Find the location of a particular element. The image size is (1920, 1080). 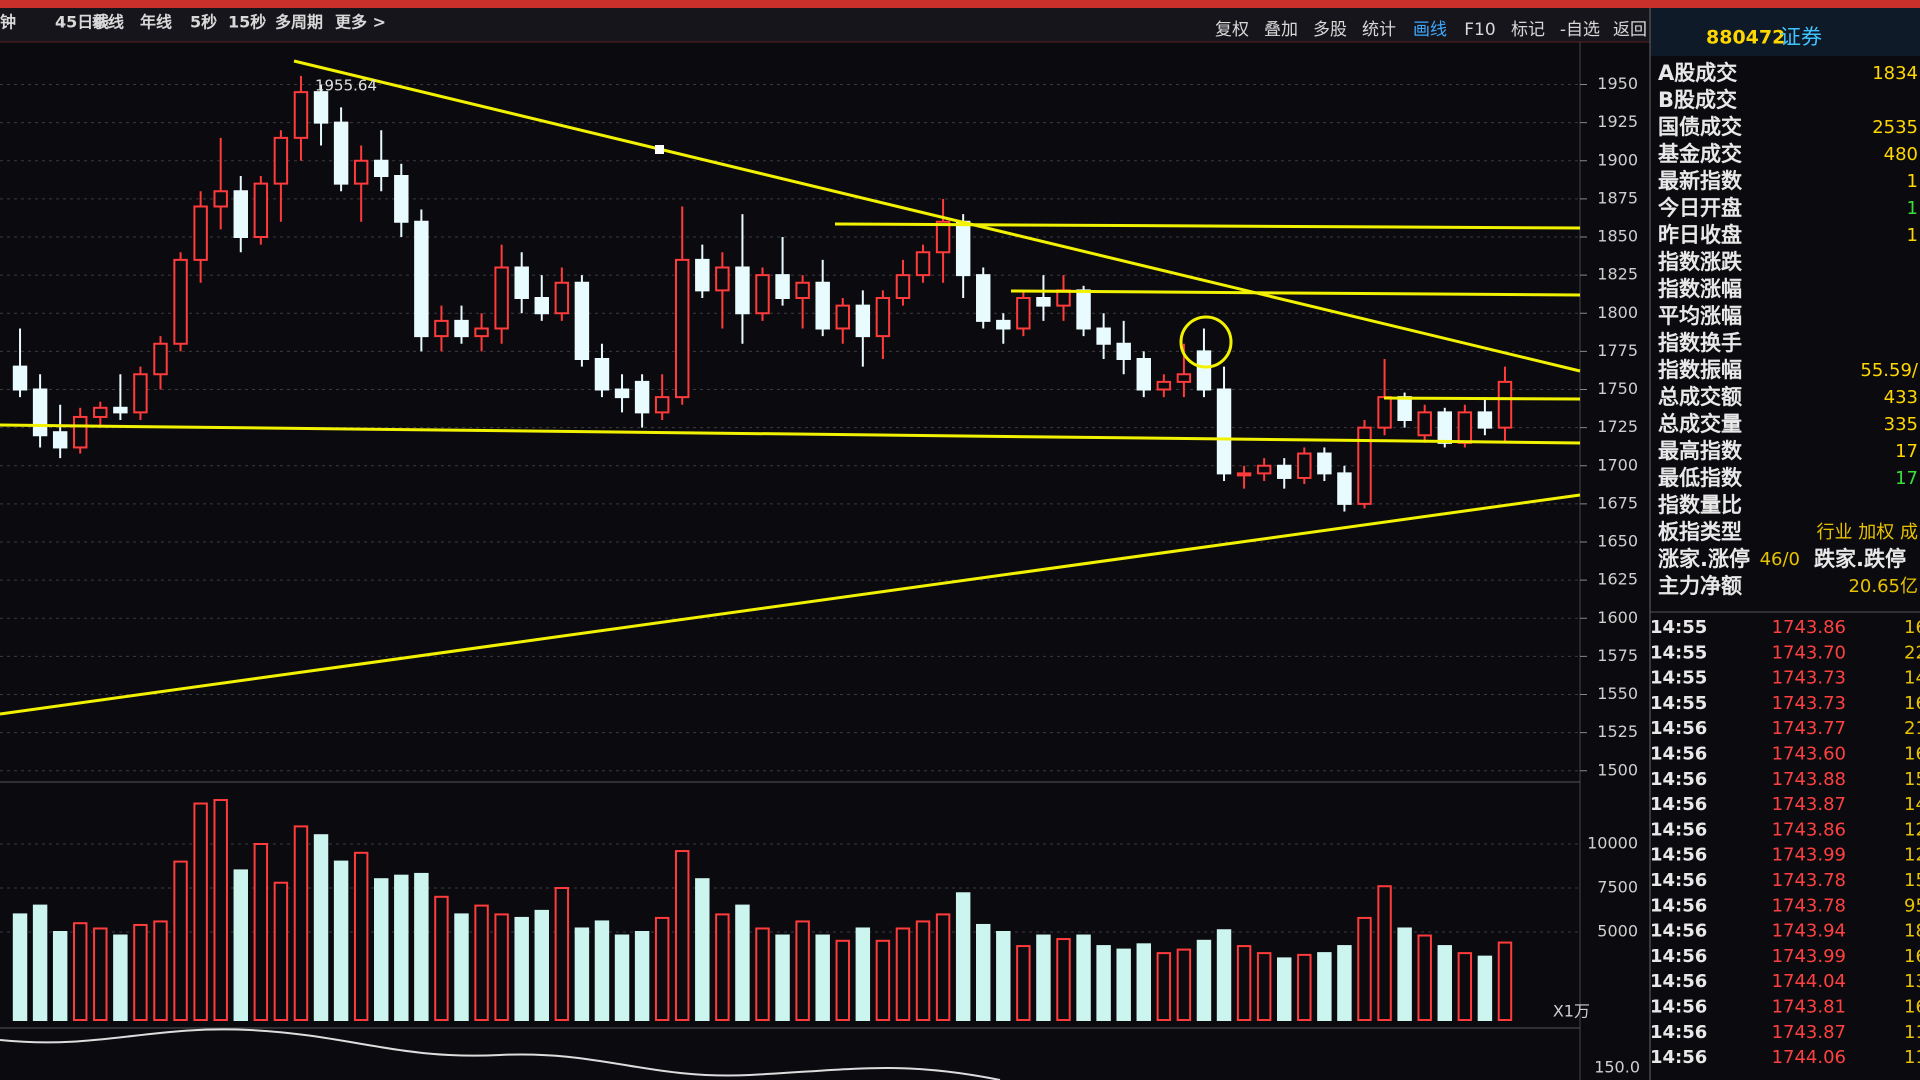

stat-label: 指数涨幅 is located at coordinates (1700, 289).